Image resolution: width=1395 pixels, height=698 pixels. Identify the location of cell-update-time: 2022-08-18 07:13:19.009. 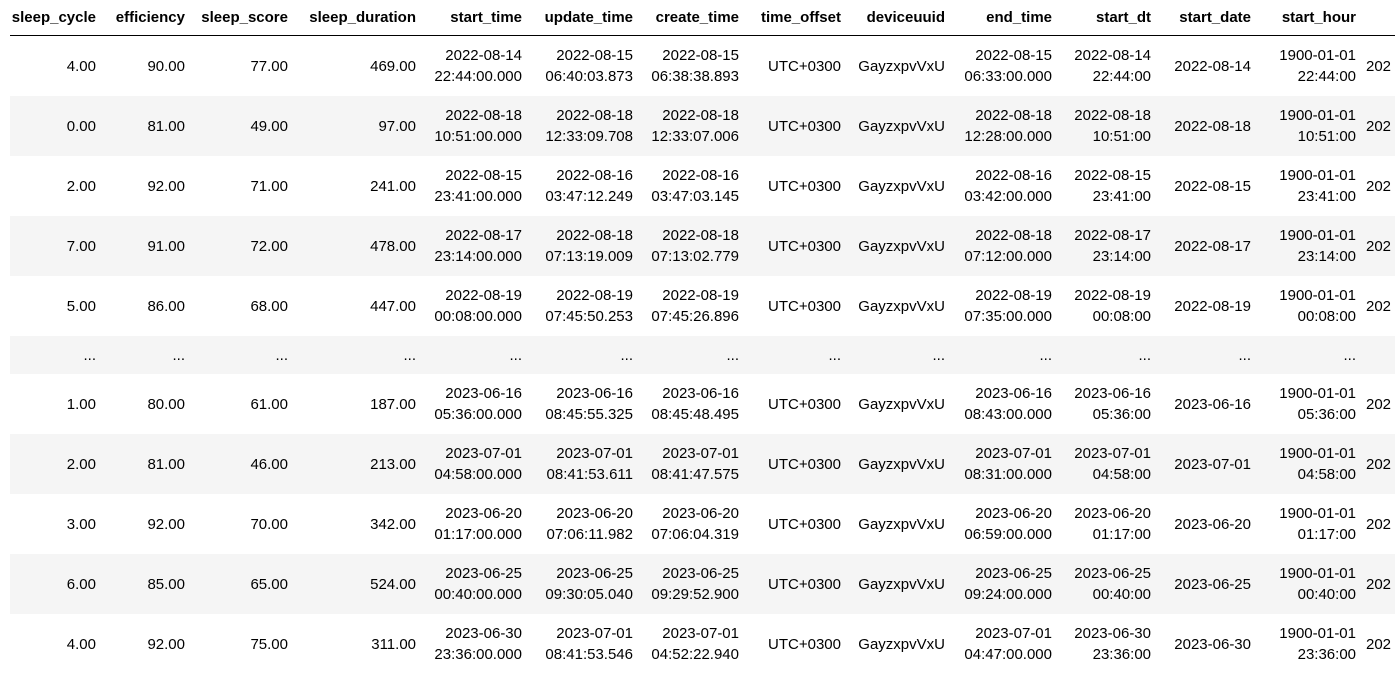
(583, 246).